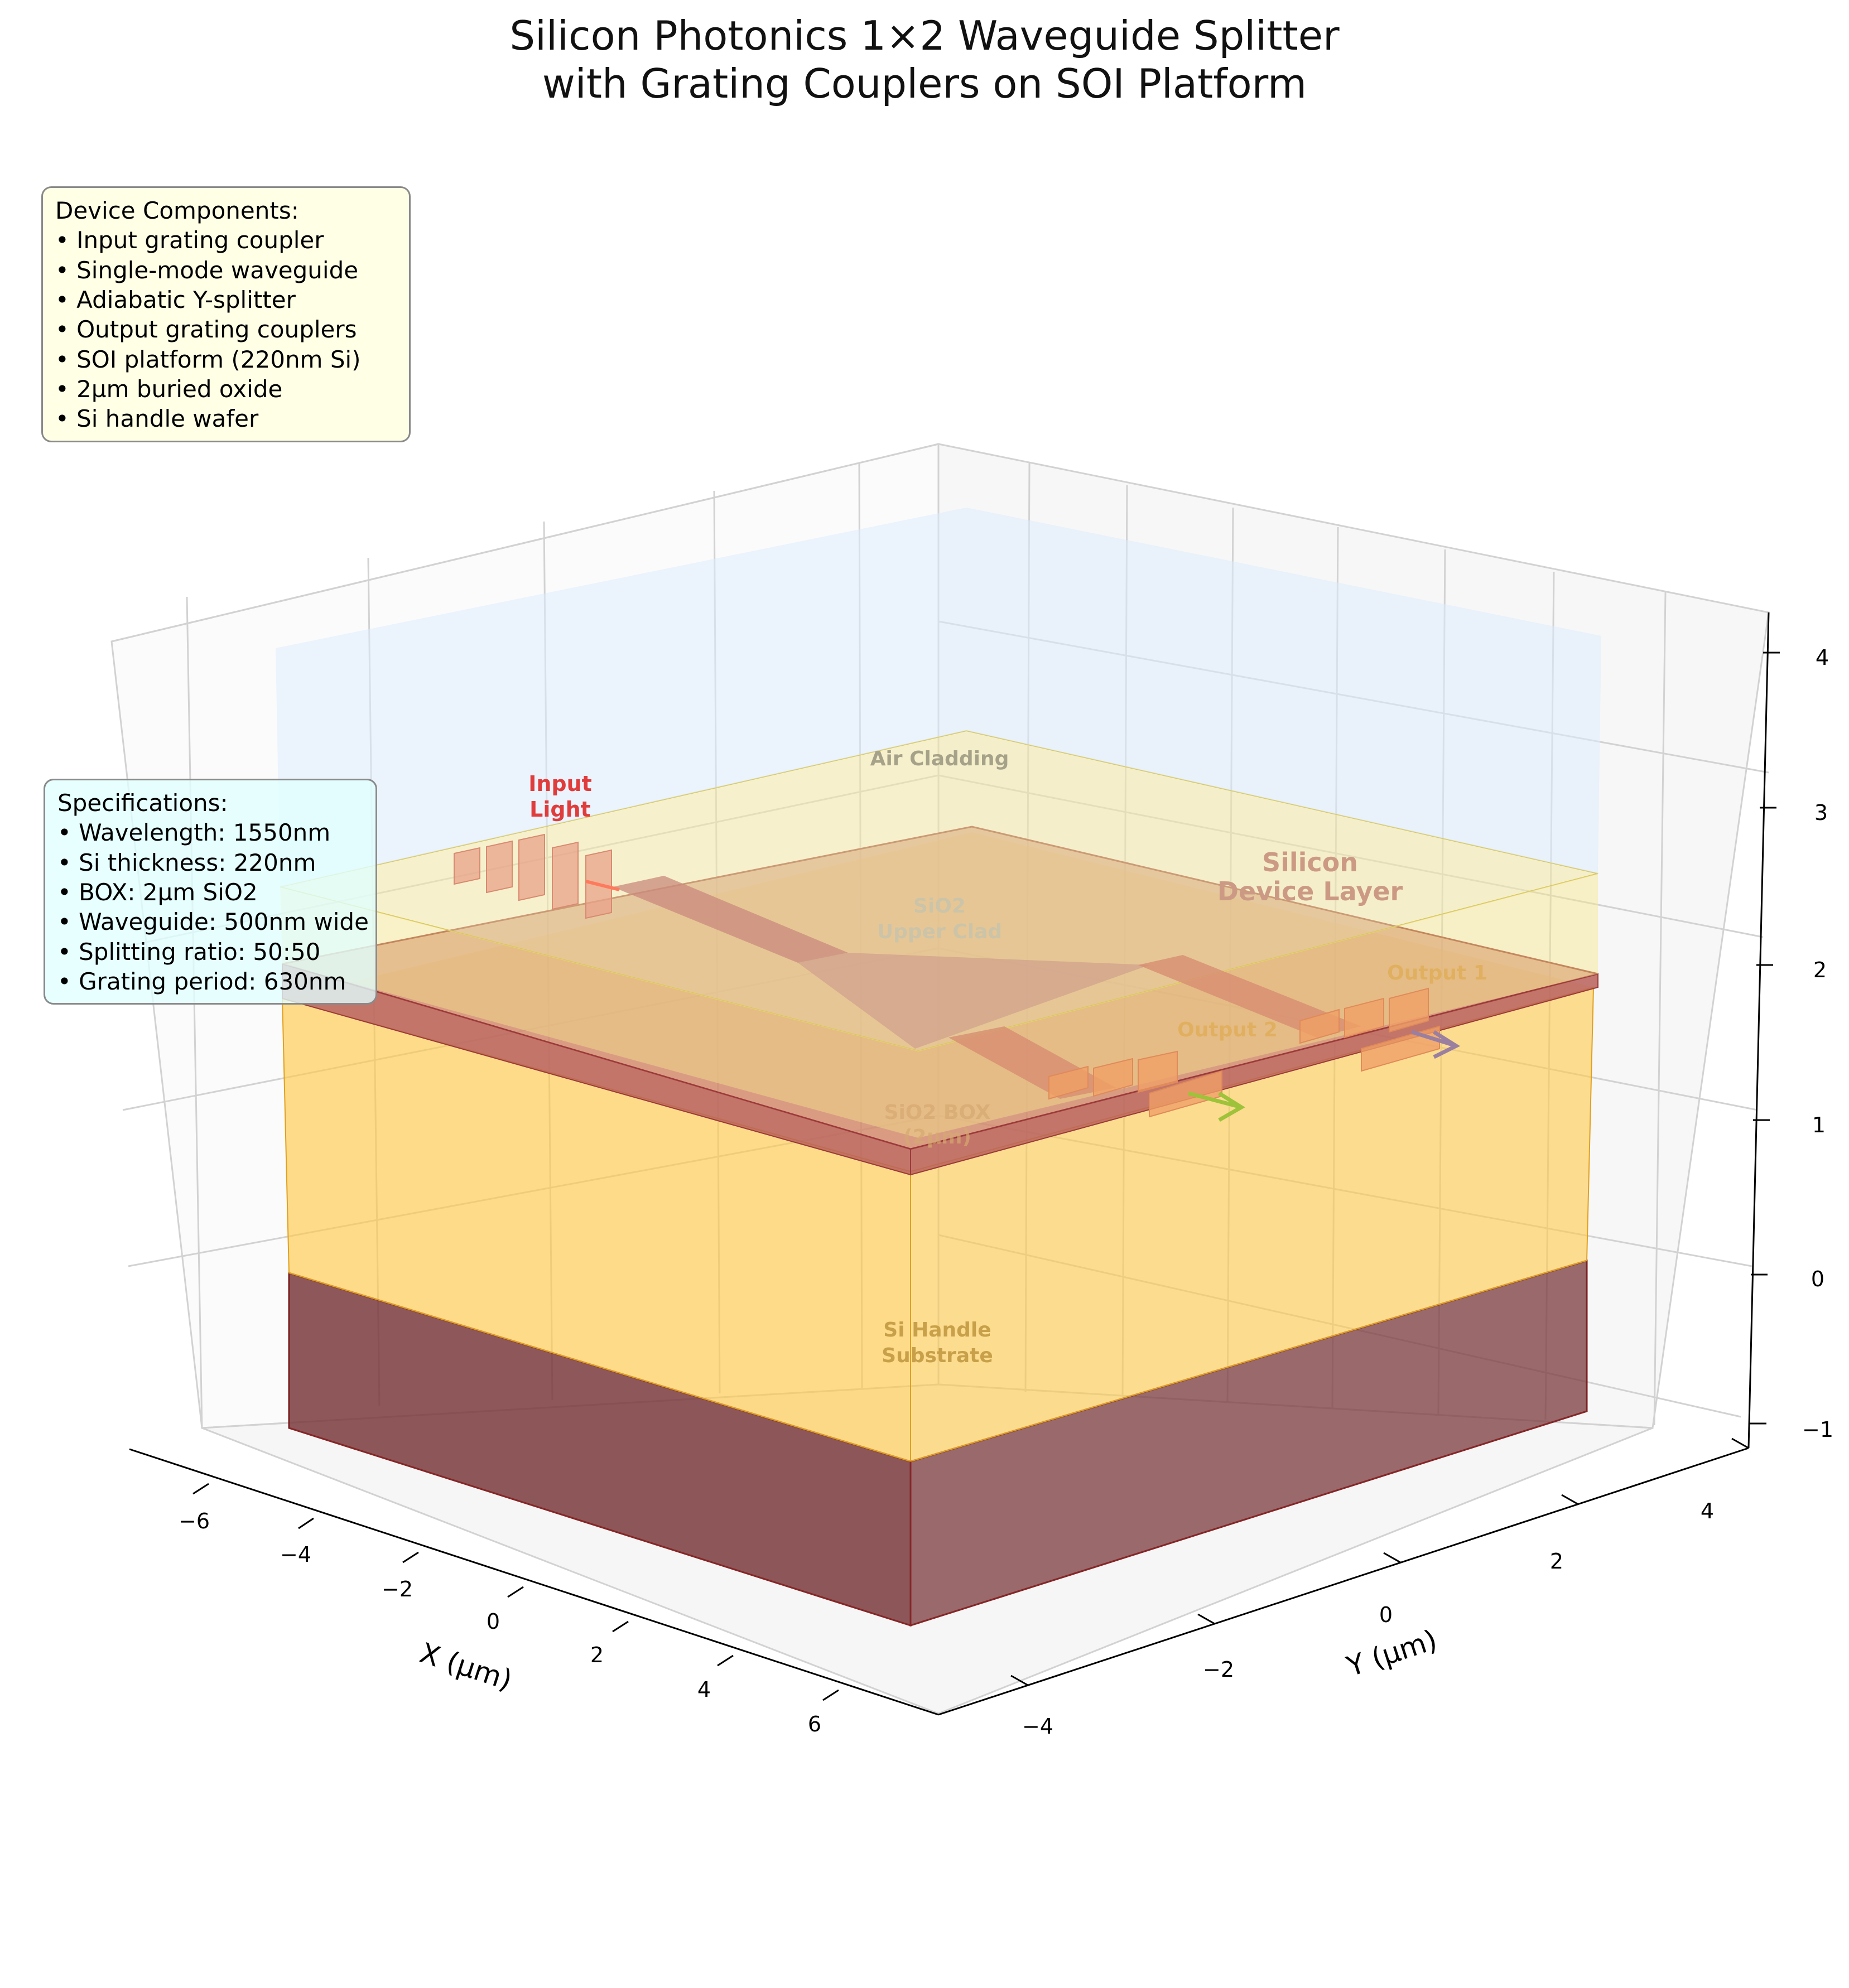 This screenshot has width=1849, height=1988. What do you see at coordinates (466, 1667) in the screenshot?
I see `x-axis-label: X (µm)` at bounding box center [466, 1667].